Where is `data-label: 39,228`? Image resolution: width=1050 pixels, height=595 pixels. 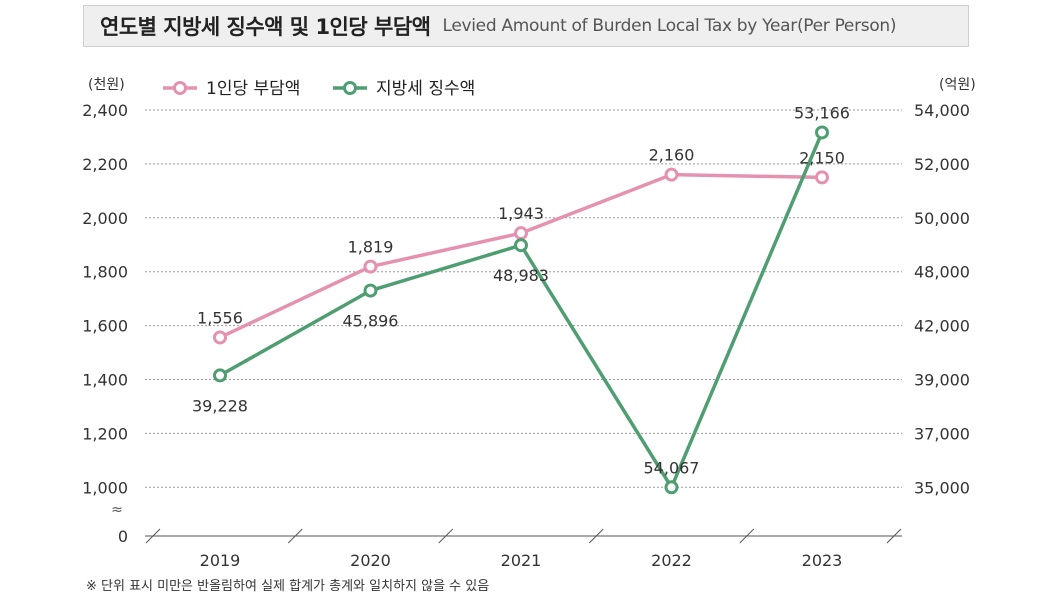
data-label: 39,228 is located at coordinates (220, 405).